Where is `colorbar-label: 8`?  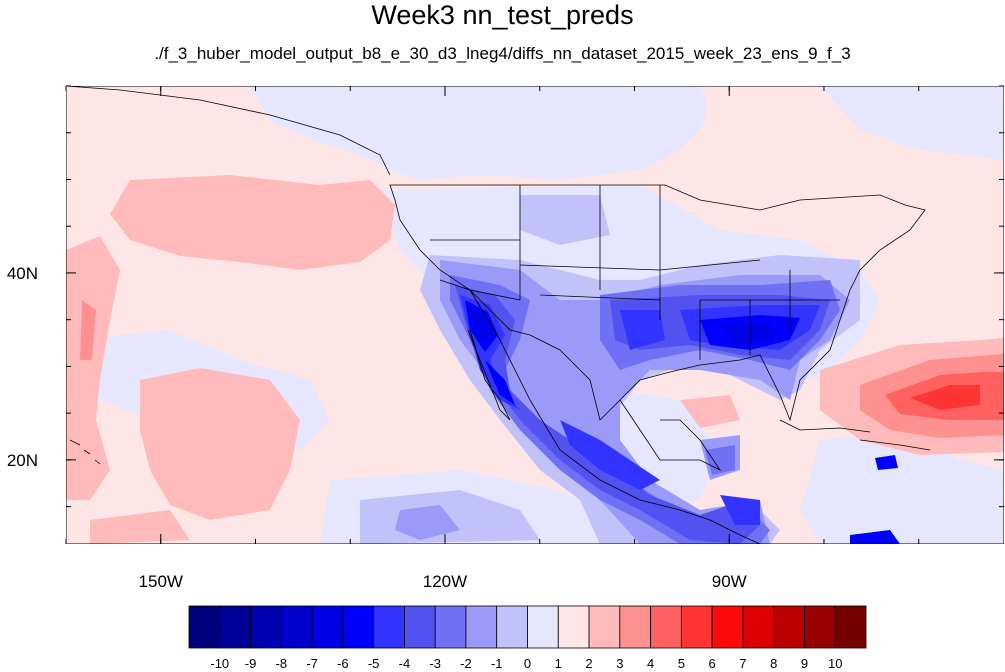
colorbar-label: 8 is located at coordinates (773, 663).